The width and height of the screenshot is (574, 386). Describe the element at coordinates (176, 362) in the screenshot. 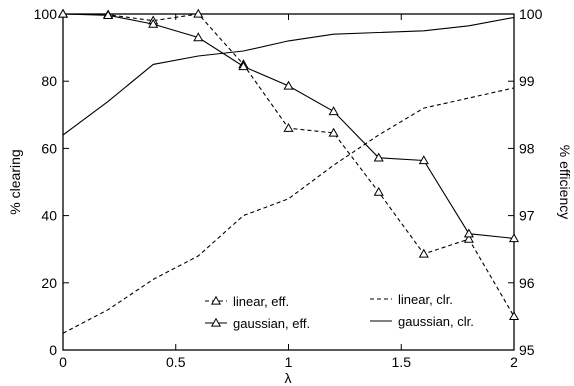

I see `x-tick-label: 0.5` at that location.